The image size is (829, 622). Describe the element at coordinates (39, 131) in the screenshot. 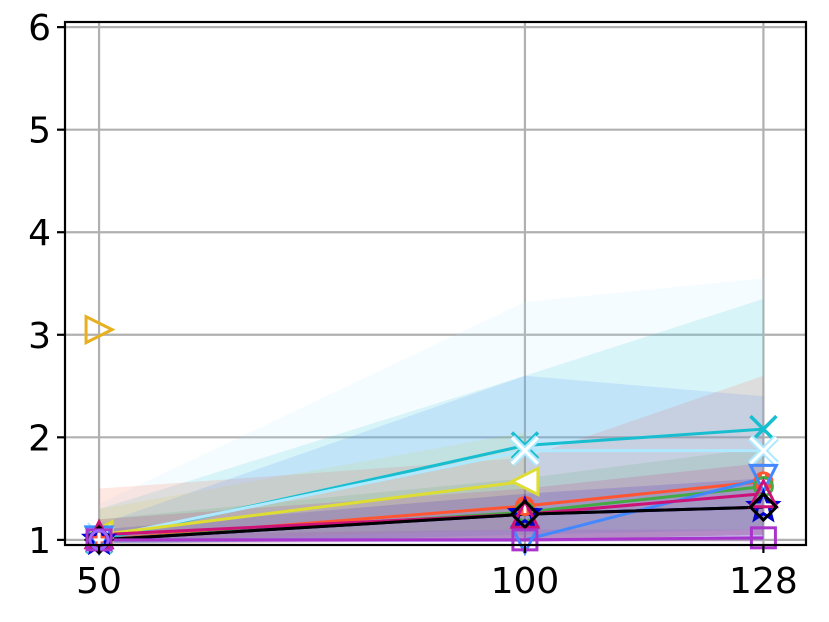

I see `y-tick-label: 5` at that location.